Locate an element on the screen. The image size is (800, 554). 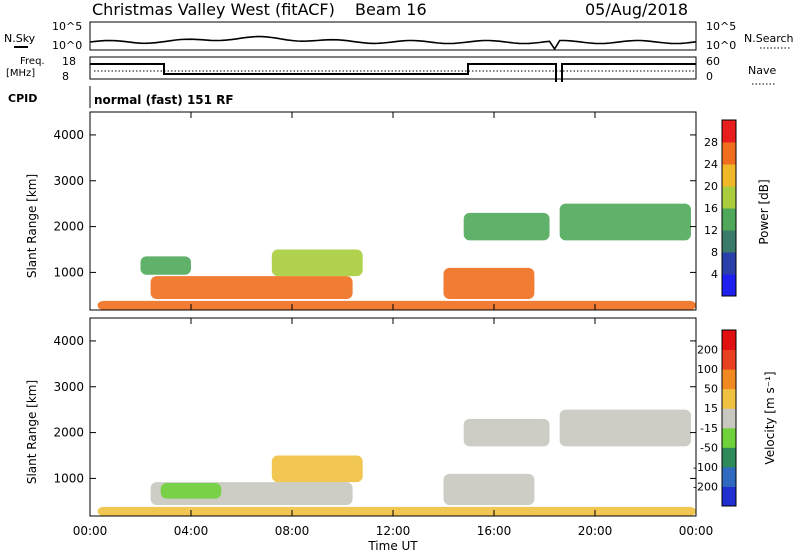
freq-tick-top: 18 is located at coordinates (69, 61).